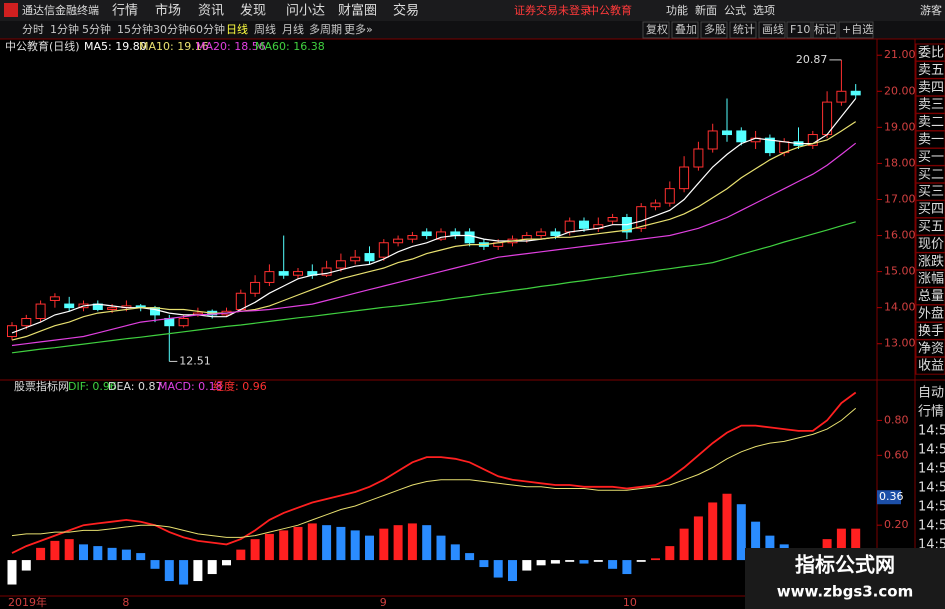  I want to click on tool-item: 功能, so click(677, 10).